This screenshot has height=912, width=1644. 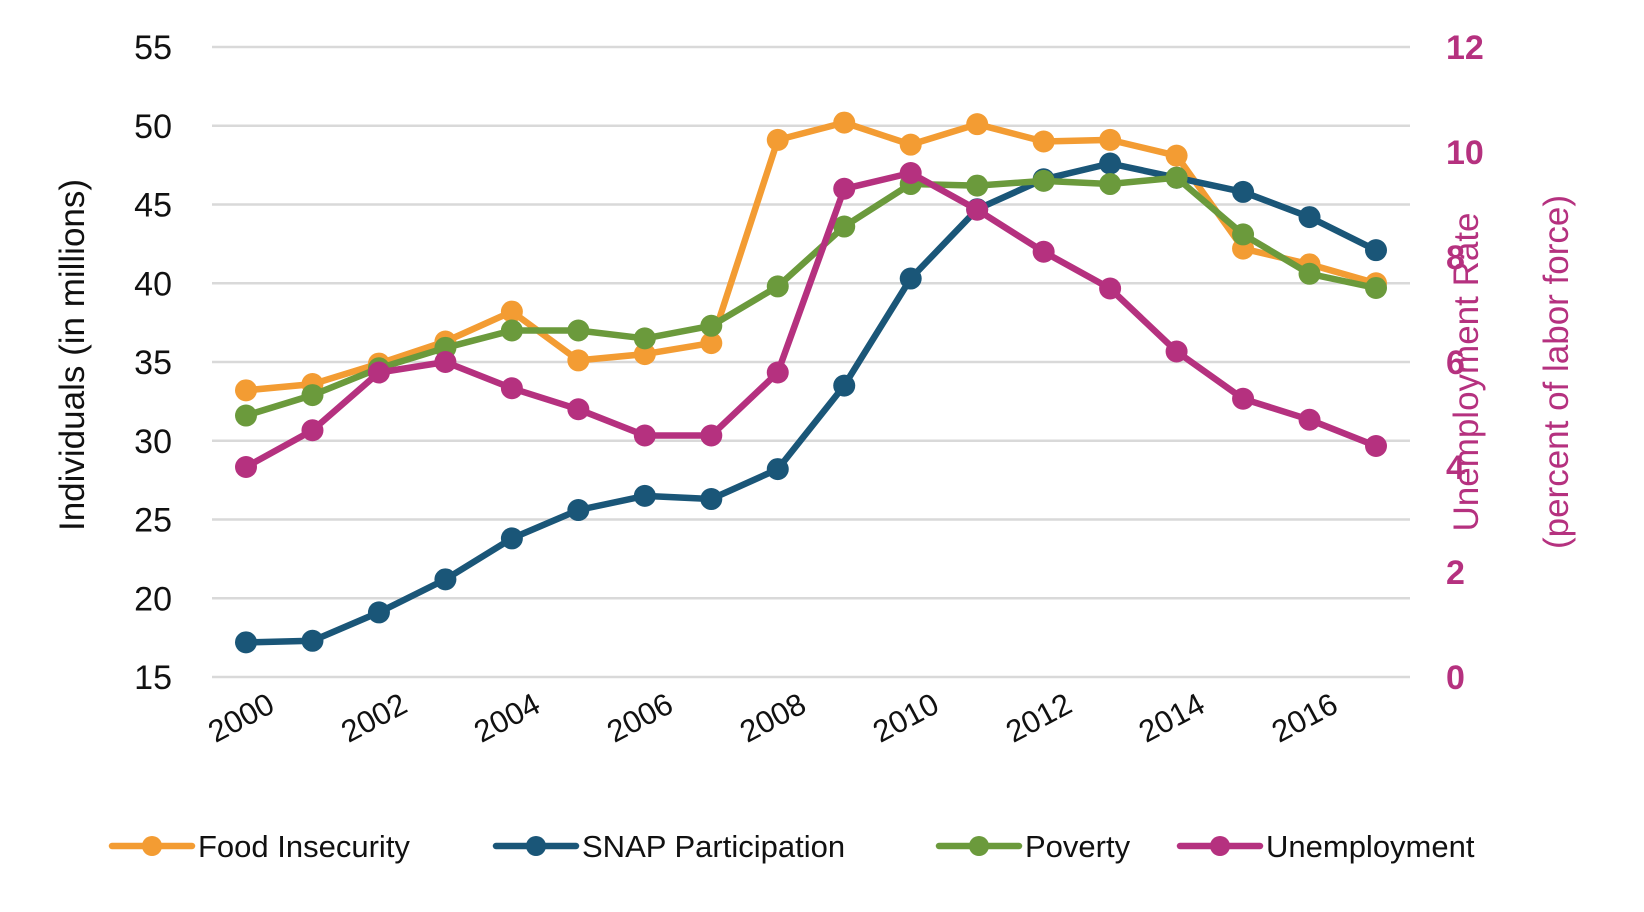 What do you see at coordinates (153, 284) in the screenshot?
I see `left-tick-label: 40` at bounding box center [153, 284].